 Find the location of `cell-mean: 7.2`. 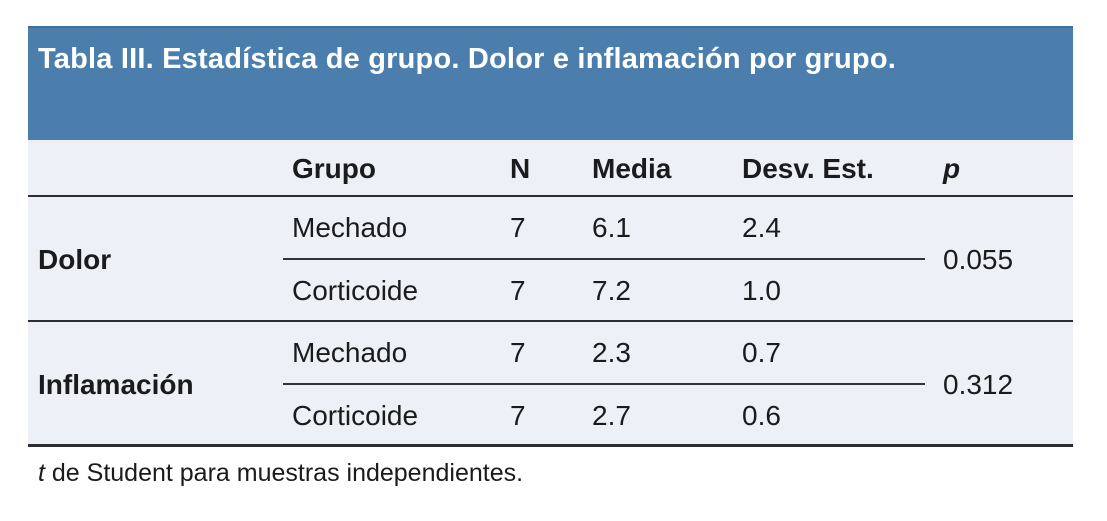

cell-mean: 7.2 is located at coordinates (611, 290).